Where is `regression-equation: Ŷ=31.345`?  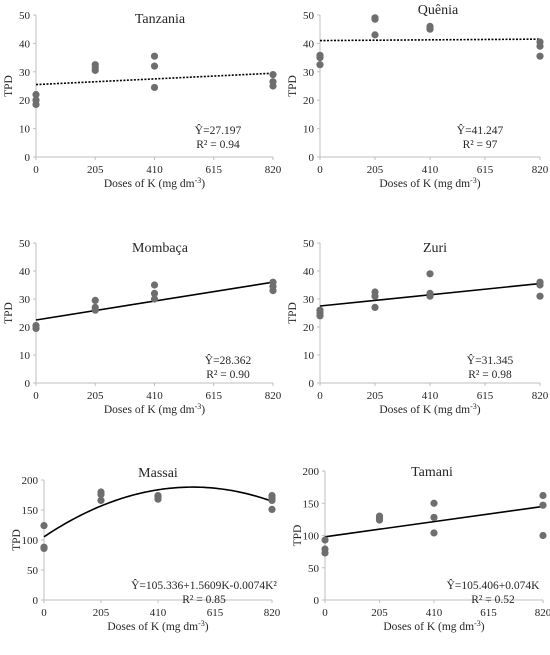
regression-equation: Ŷ=31.345 is located at coordinates (490, 360).